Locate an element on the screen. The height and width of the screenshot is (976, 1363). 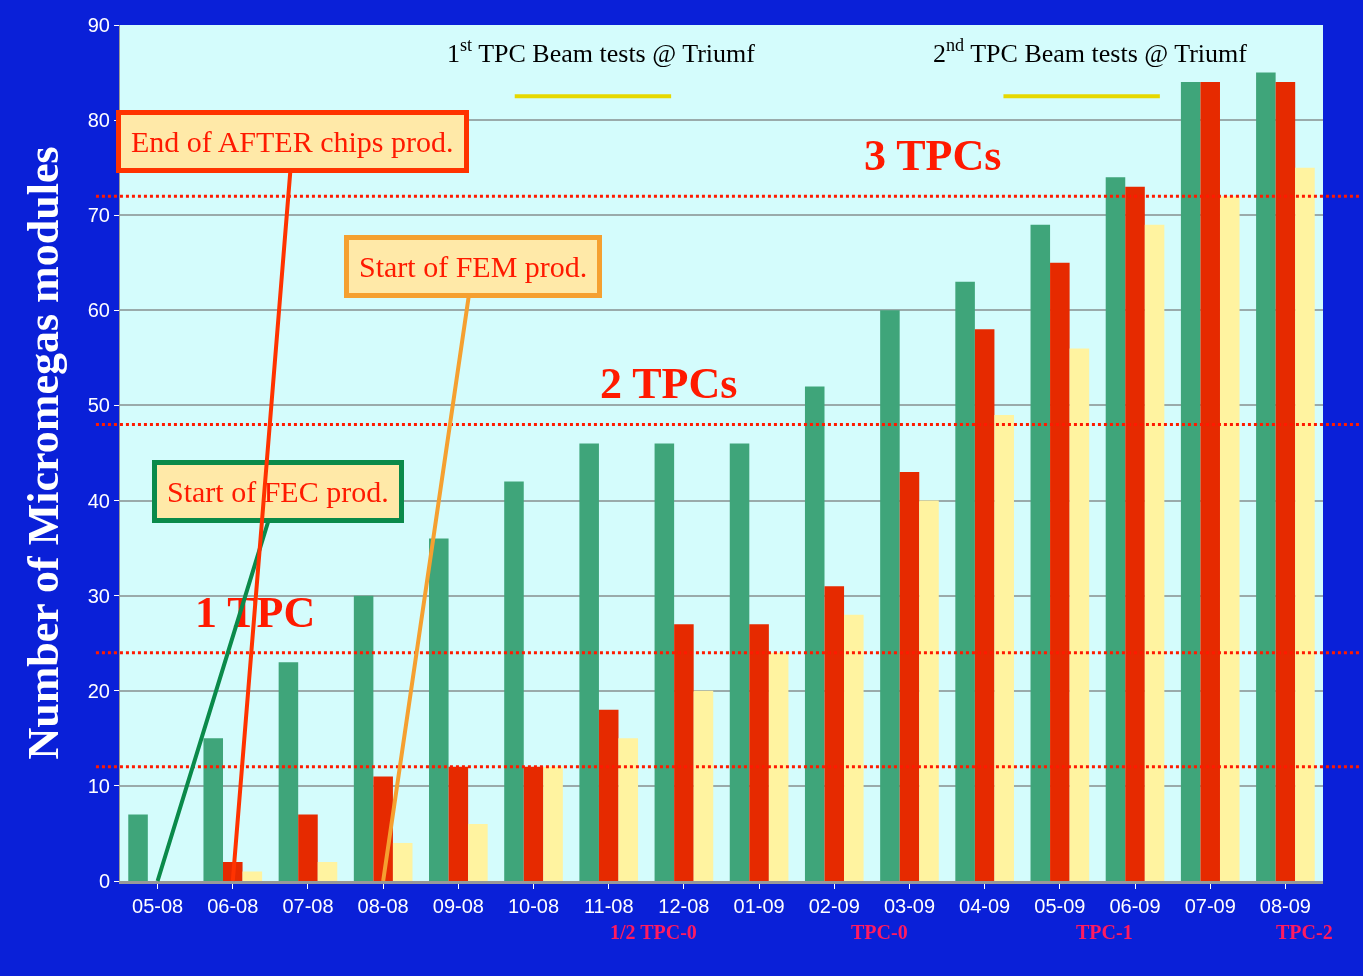
y-tick-label: 20 is located at coordinates (98, 690).